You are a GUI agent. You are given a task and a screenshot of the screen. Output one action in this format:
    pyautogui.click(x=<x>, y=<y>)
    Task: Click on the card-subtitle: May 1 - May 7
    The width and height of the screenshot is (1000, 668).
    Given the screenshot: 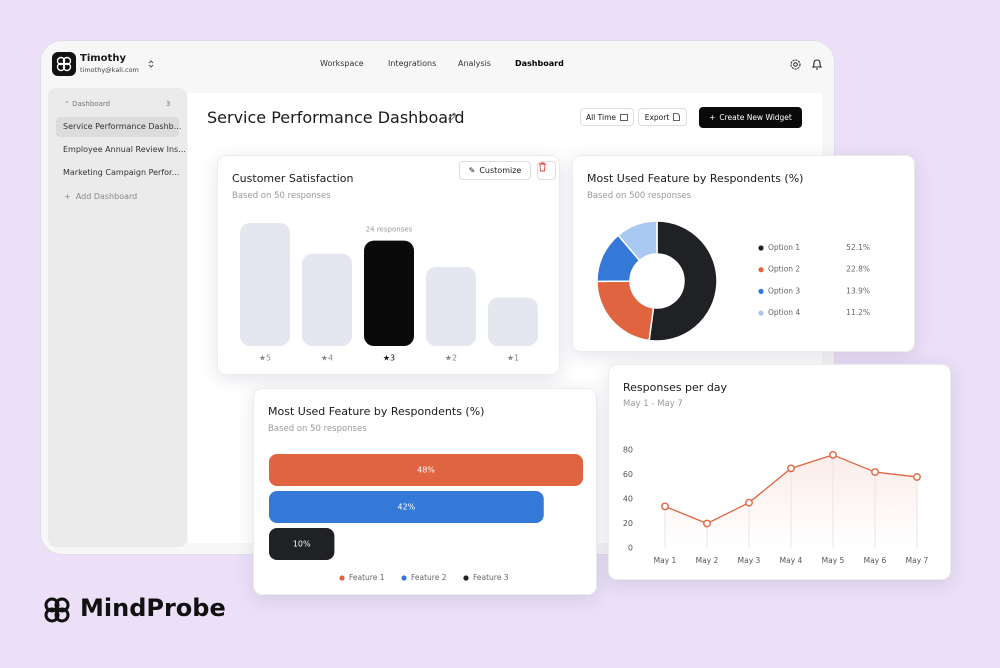 What is the action you would take?
    pyautogui.click(x=653, y=404)
    